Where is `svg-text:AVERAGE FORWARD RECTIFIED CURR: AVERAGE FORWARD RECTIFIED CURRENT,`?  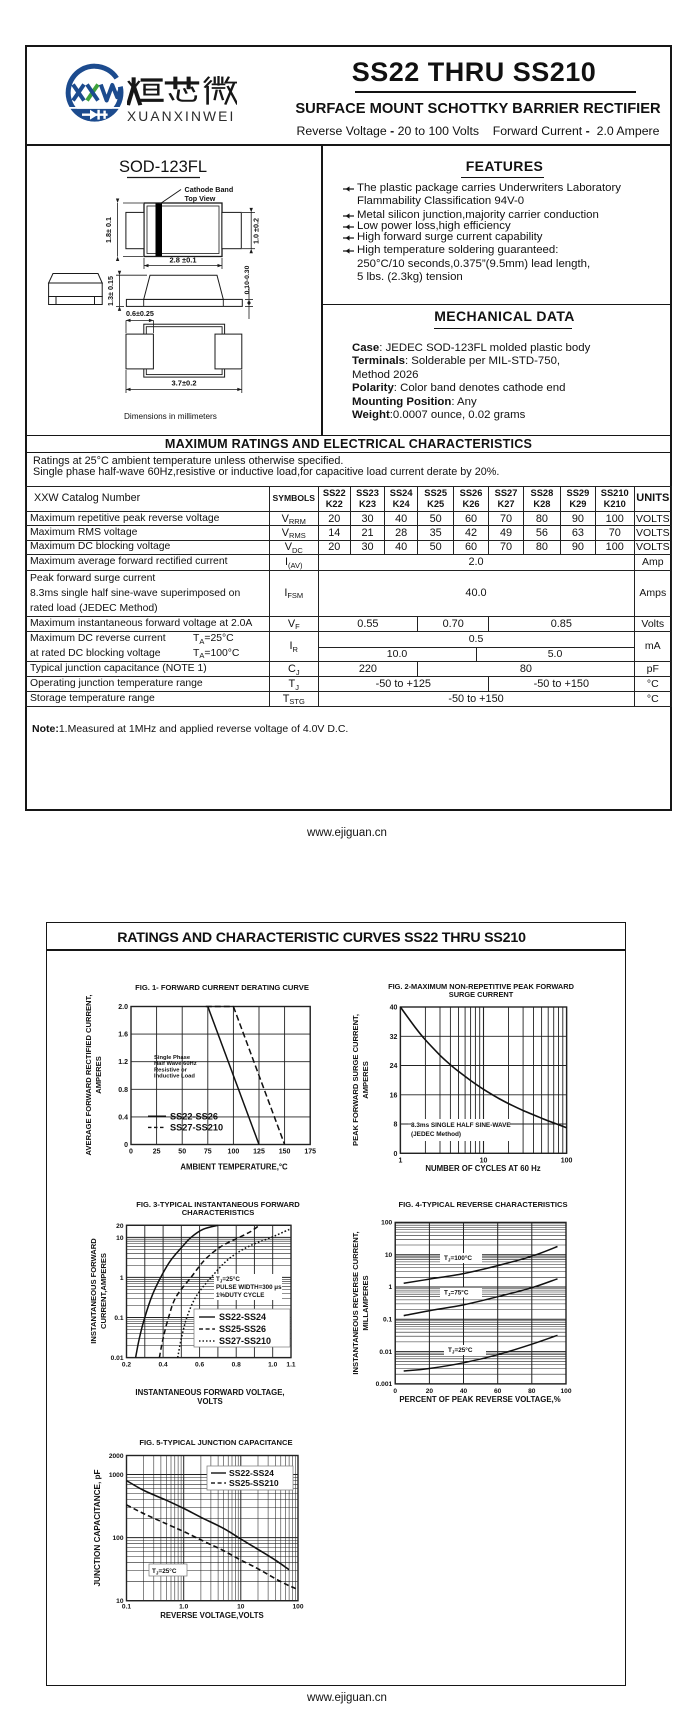
svg-text:AVERAGE FORWARD RECTIFIED CURR: AVERAGE FORWARD RECTIFIED CURRENT, is located at coordinates (88, 1075).